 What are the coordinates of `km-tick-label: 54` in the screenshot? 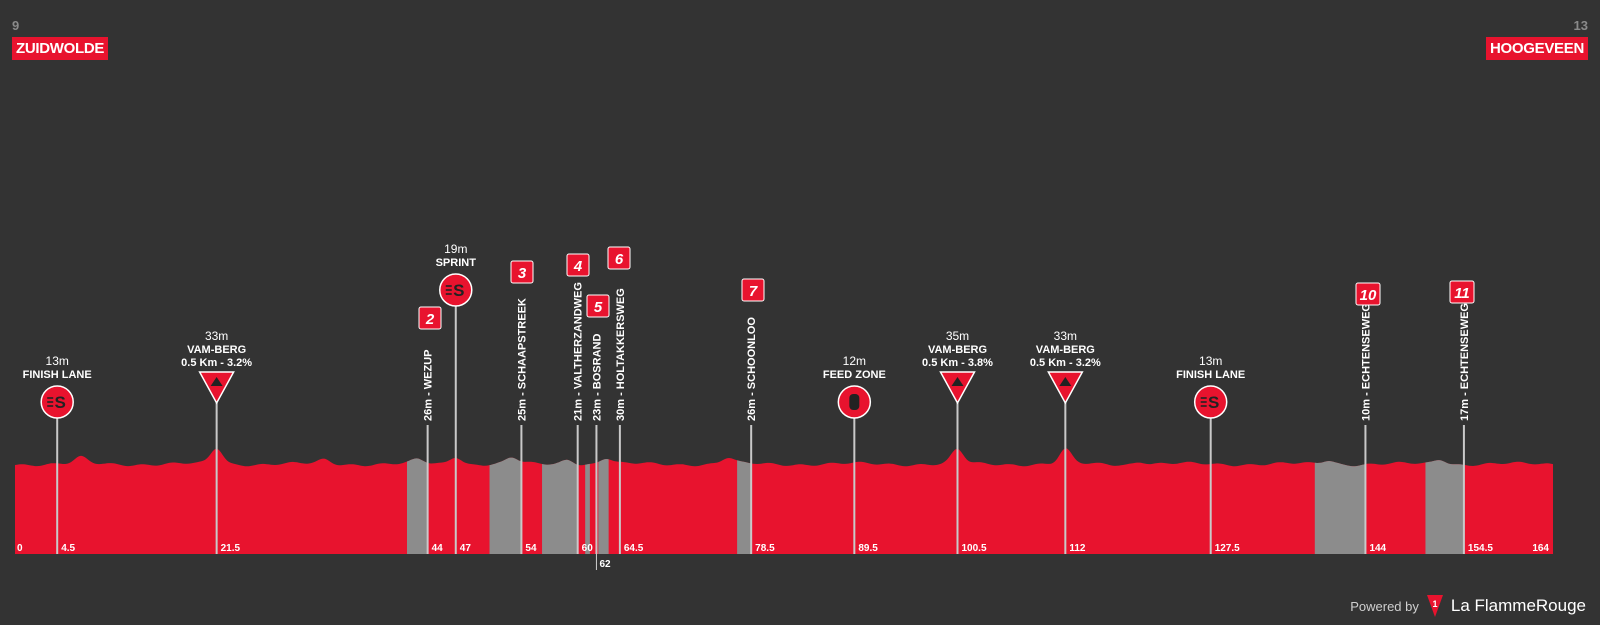 It's located at (531, 548).